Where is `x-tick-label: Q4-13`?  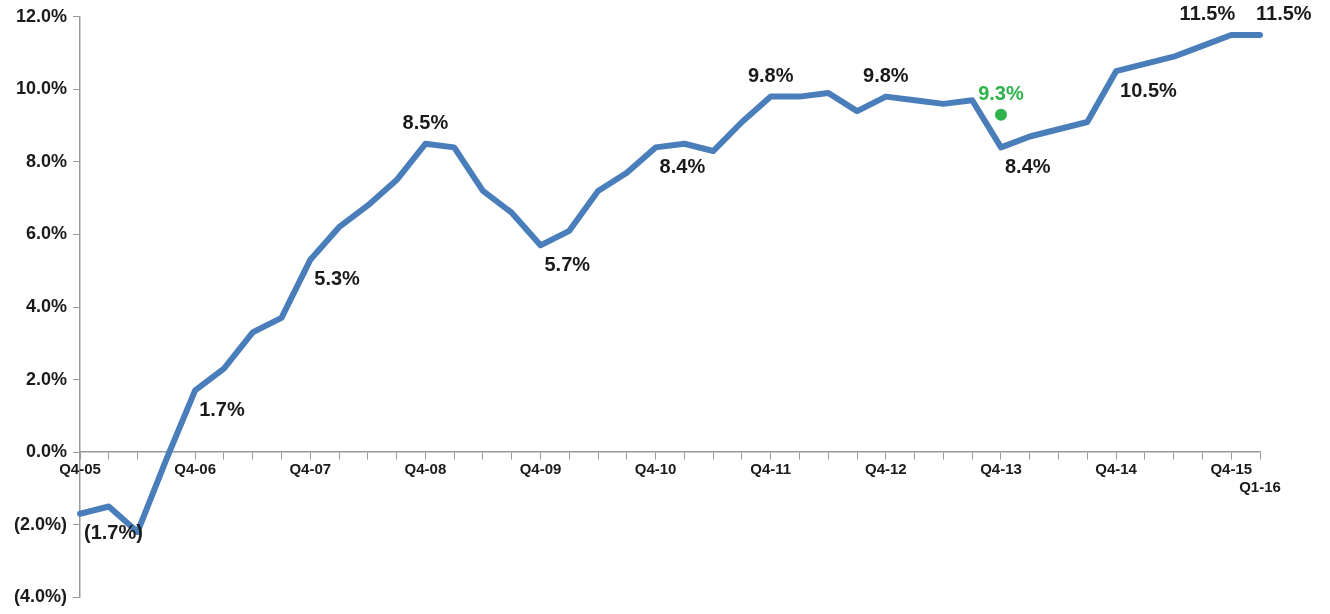 x-tick-label: Q4-13 is located at coordinates (1001, 468).